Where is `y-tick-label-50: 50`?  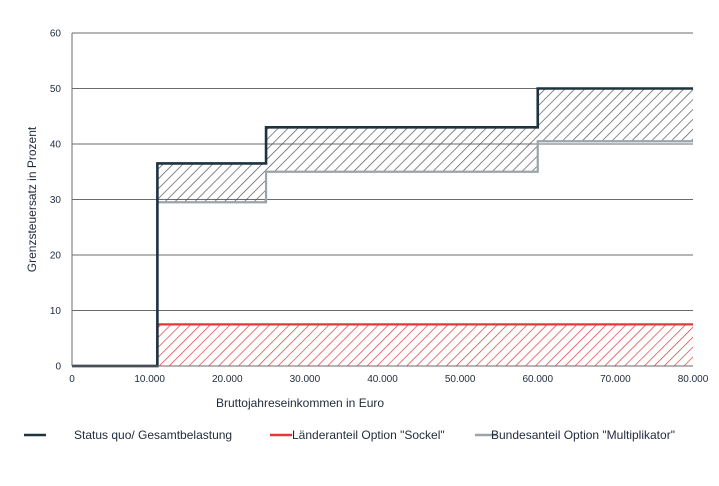
y-tick-label-50: 50 is located at coordinates (56, 89).